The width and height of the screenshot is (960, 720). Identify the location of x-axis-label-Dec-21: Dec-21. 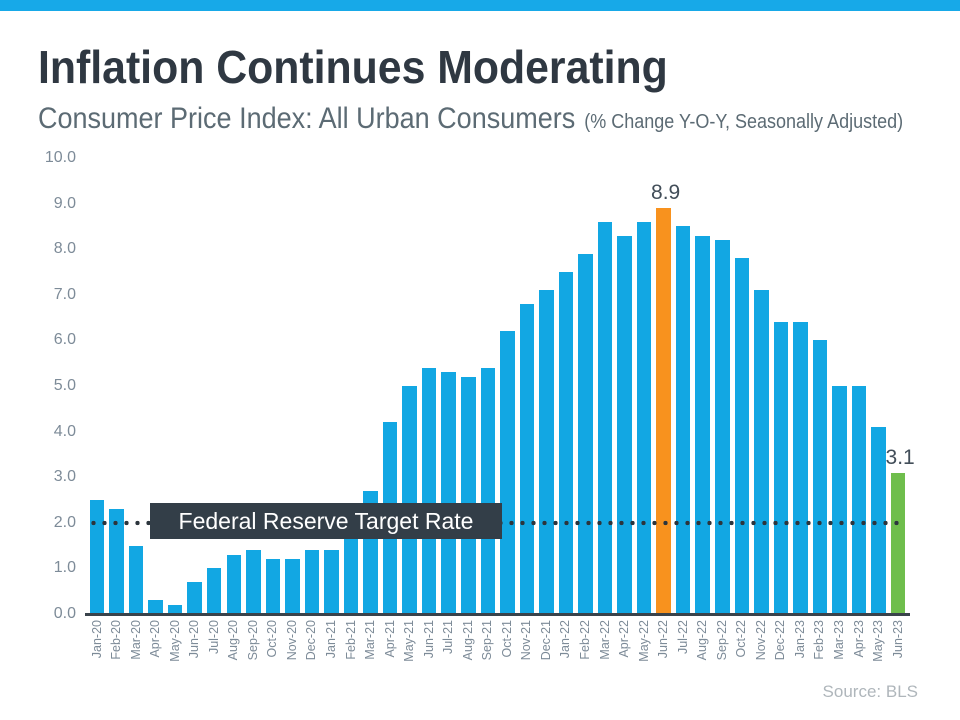
(545, 640).